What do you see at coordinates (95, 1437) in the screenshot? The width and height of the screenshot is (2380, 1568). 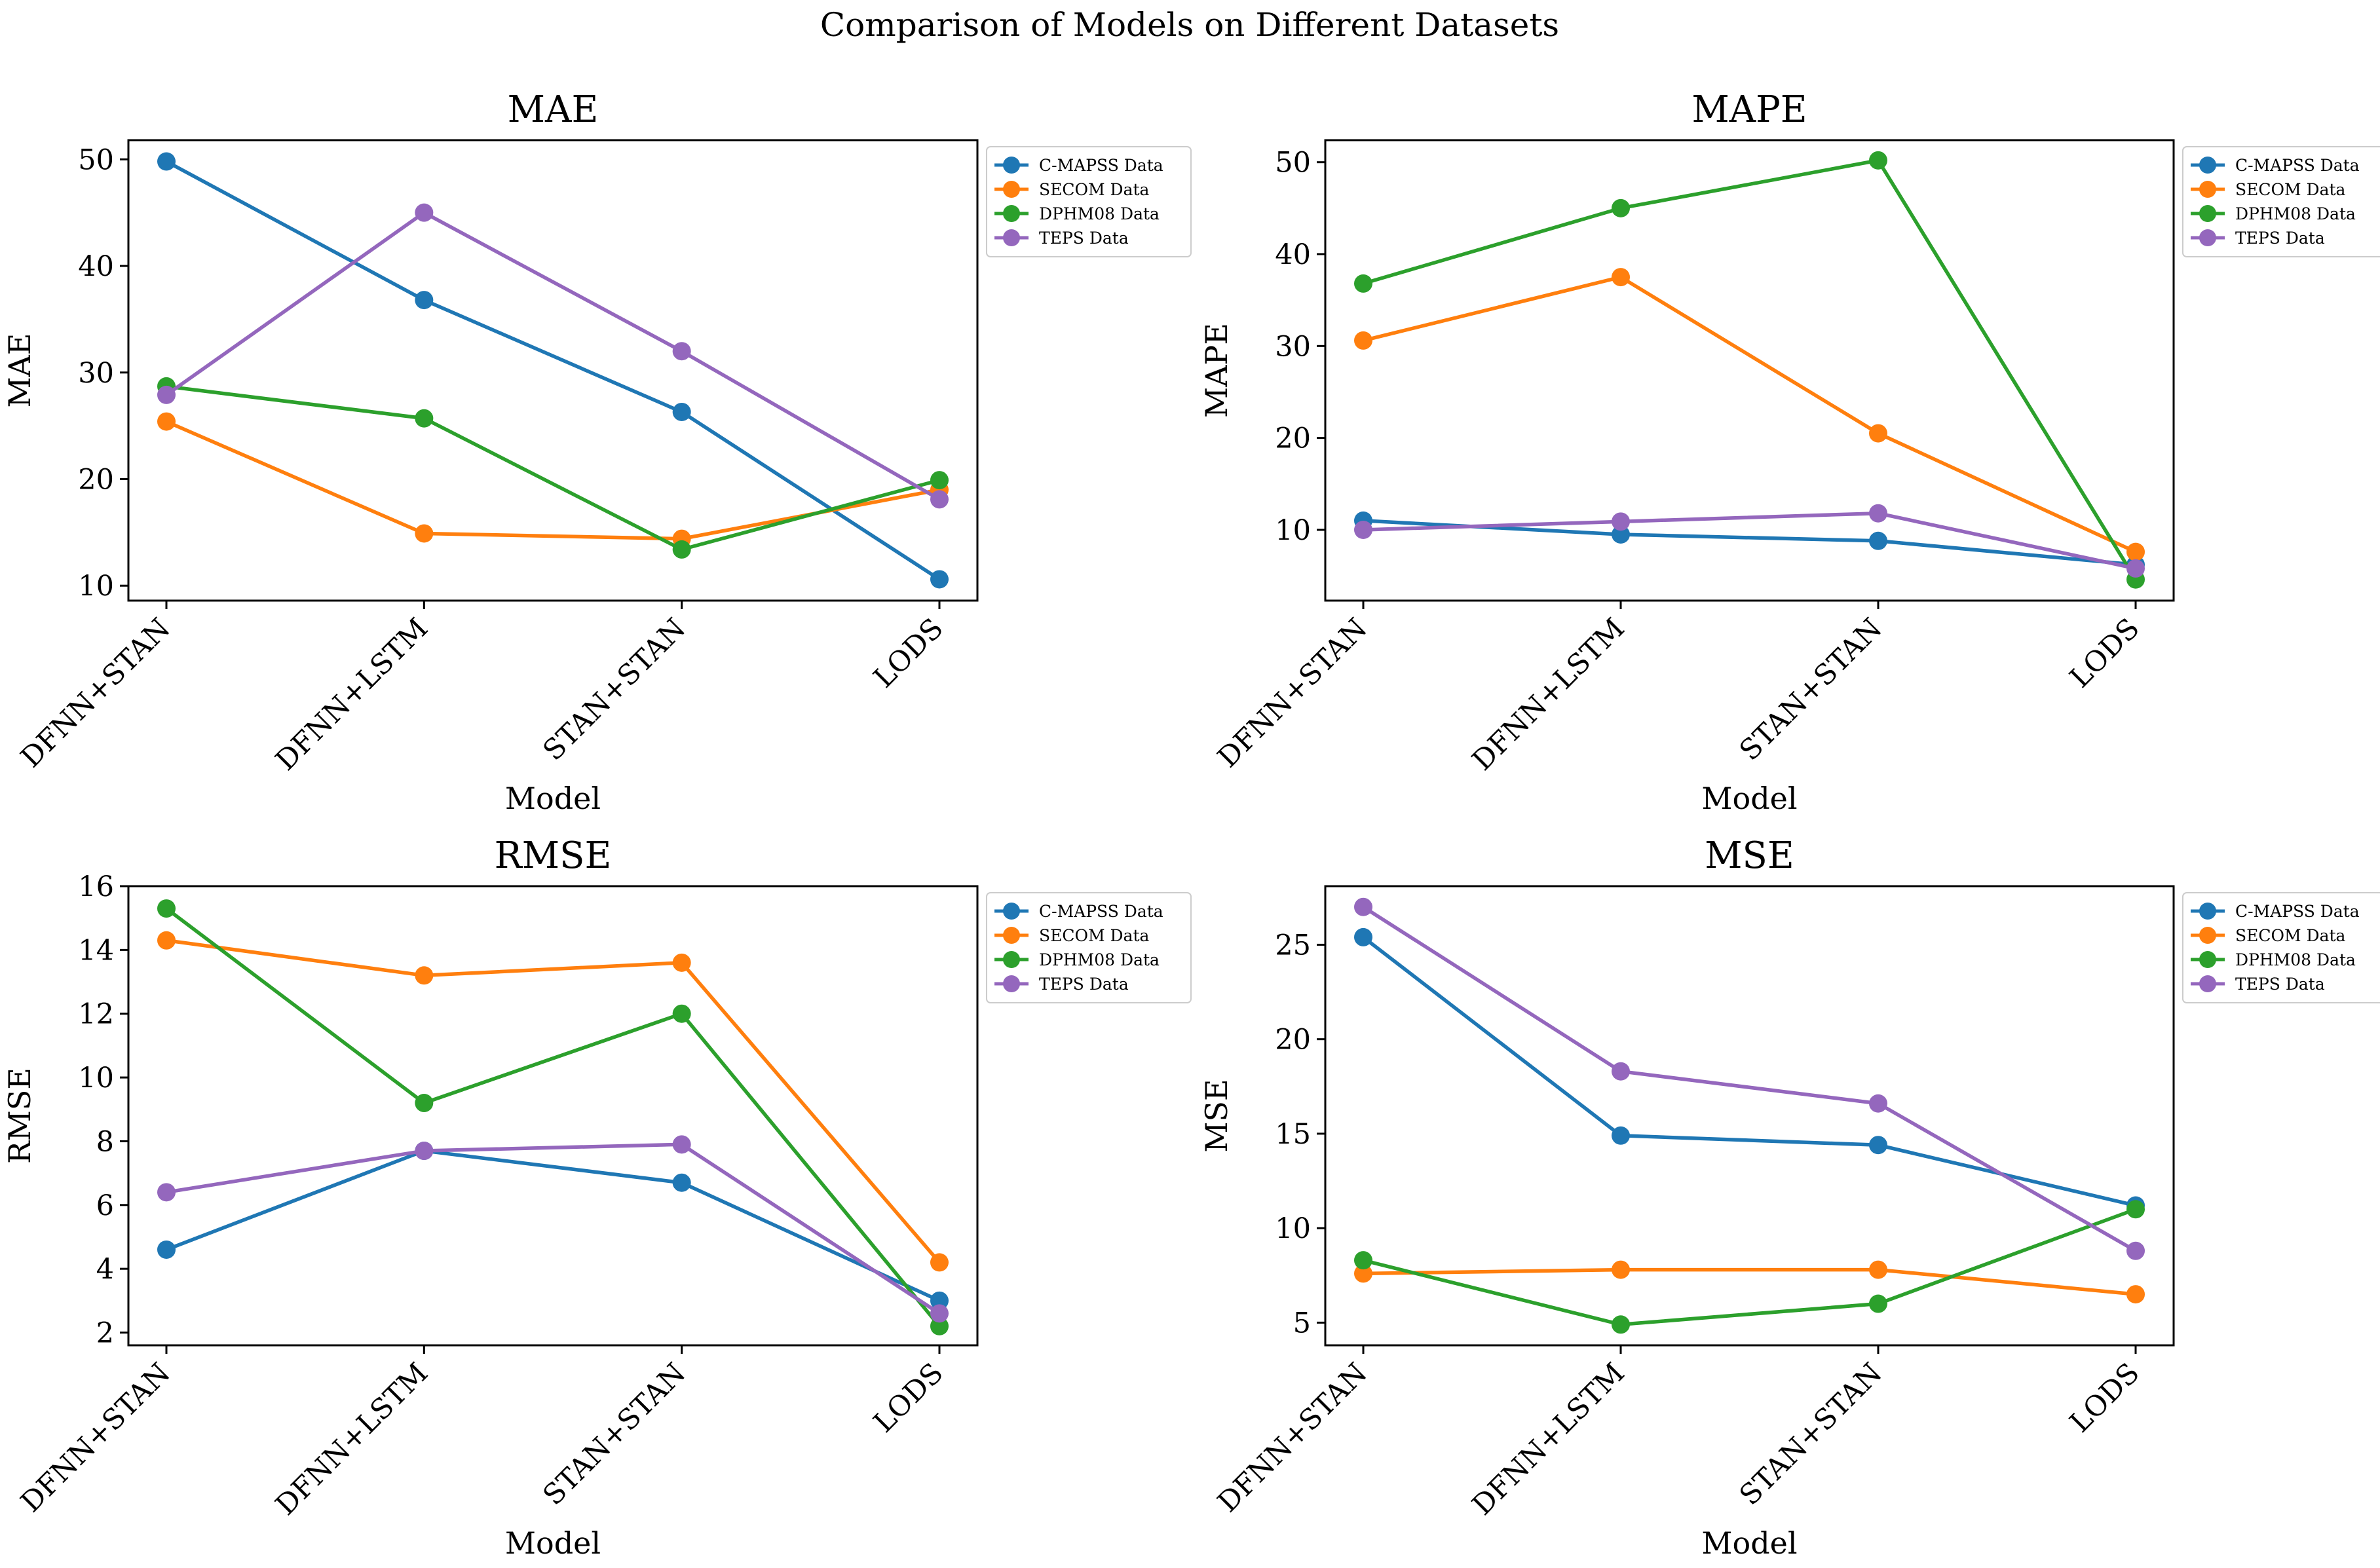 I see `rmse-xtick-label: DFNN+STAN` at bounding box center [95, 1437].